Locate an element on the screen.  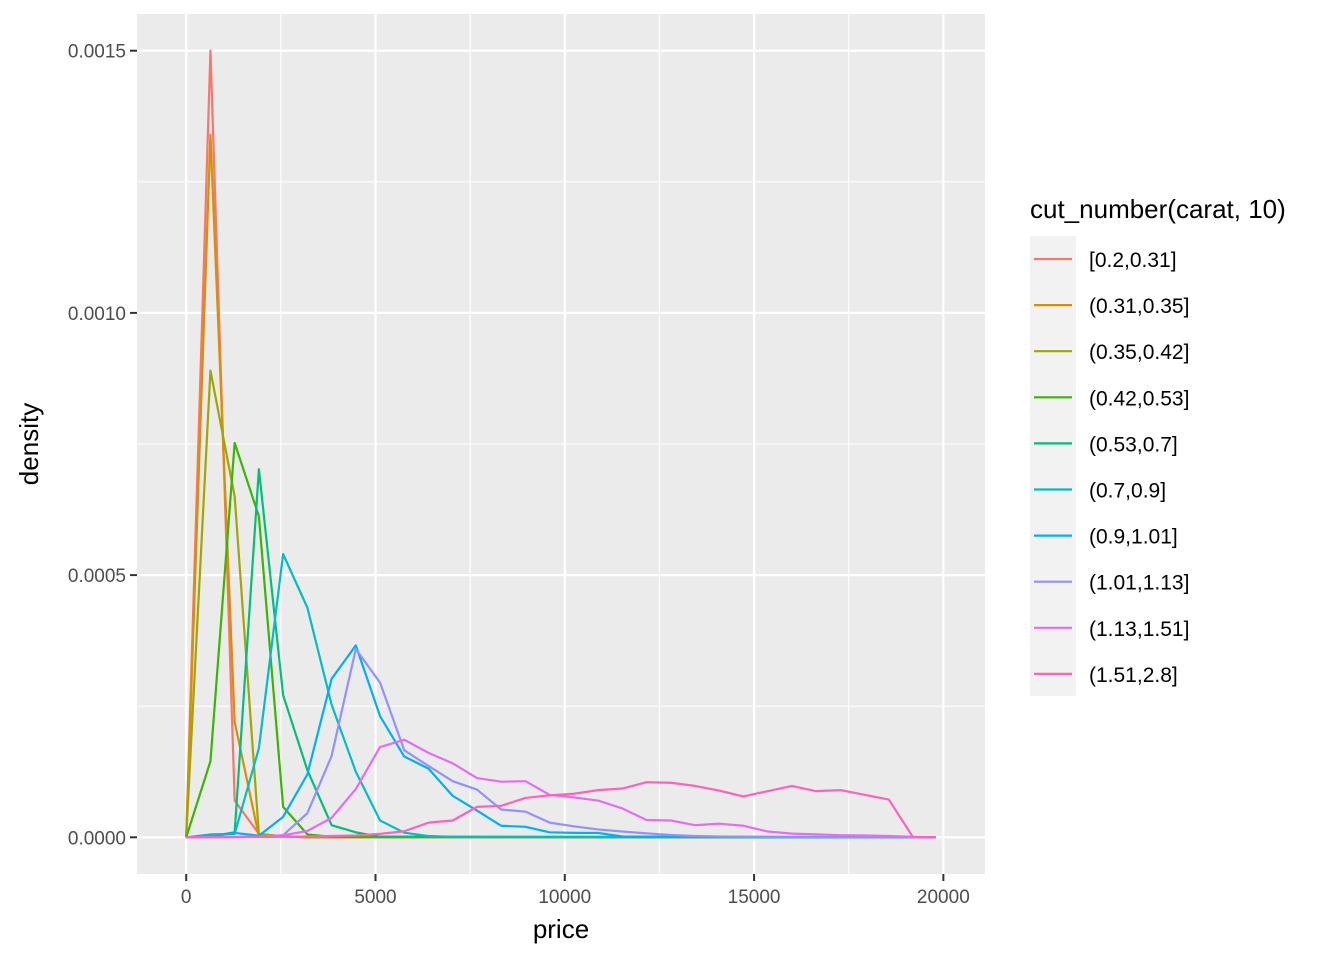
y-tick-label: 0.0010 is located at coordinates (97, 314).